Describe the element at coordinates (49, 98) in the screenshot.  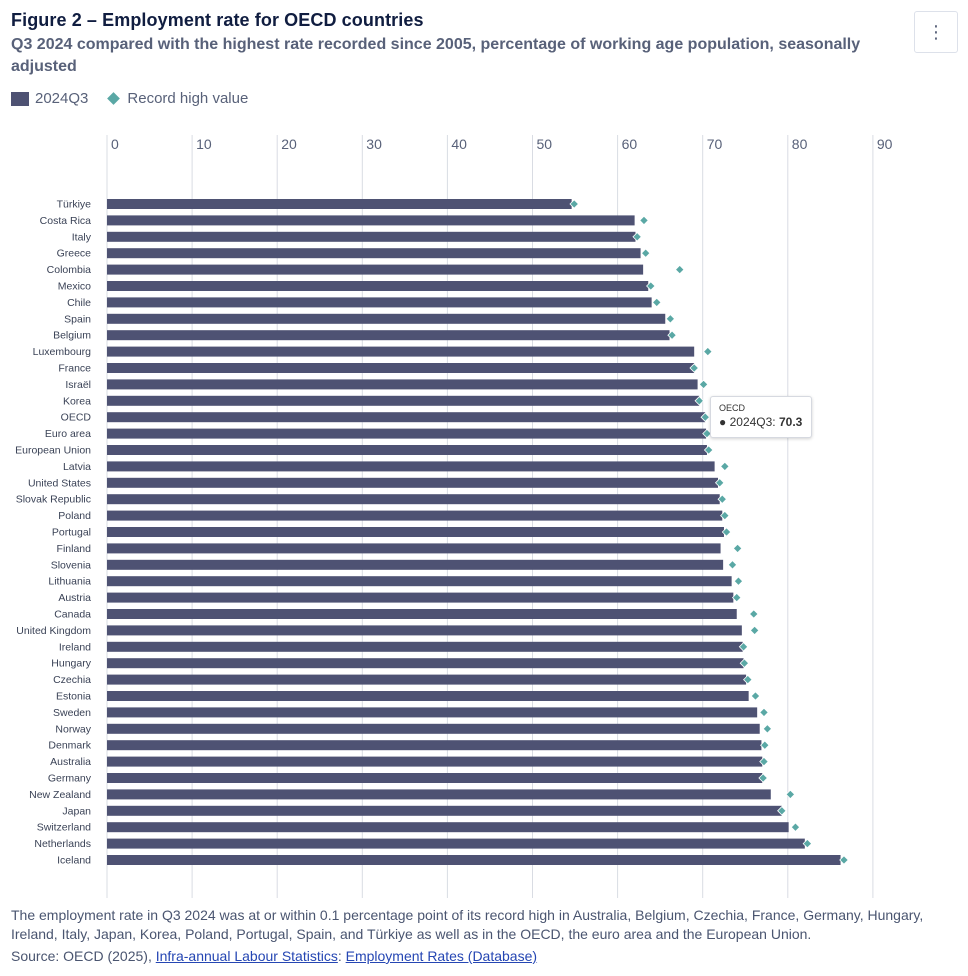
I see `legend-item-2024q3: 2024Q3` at that location.